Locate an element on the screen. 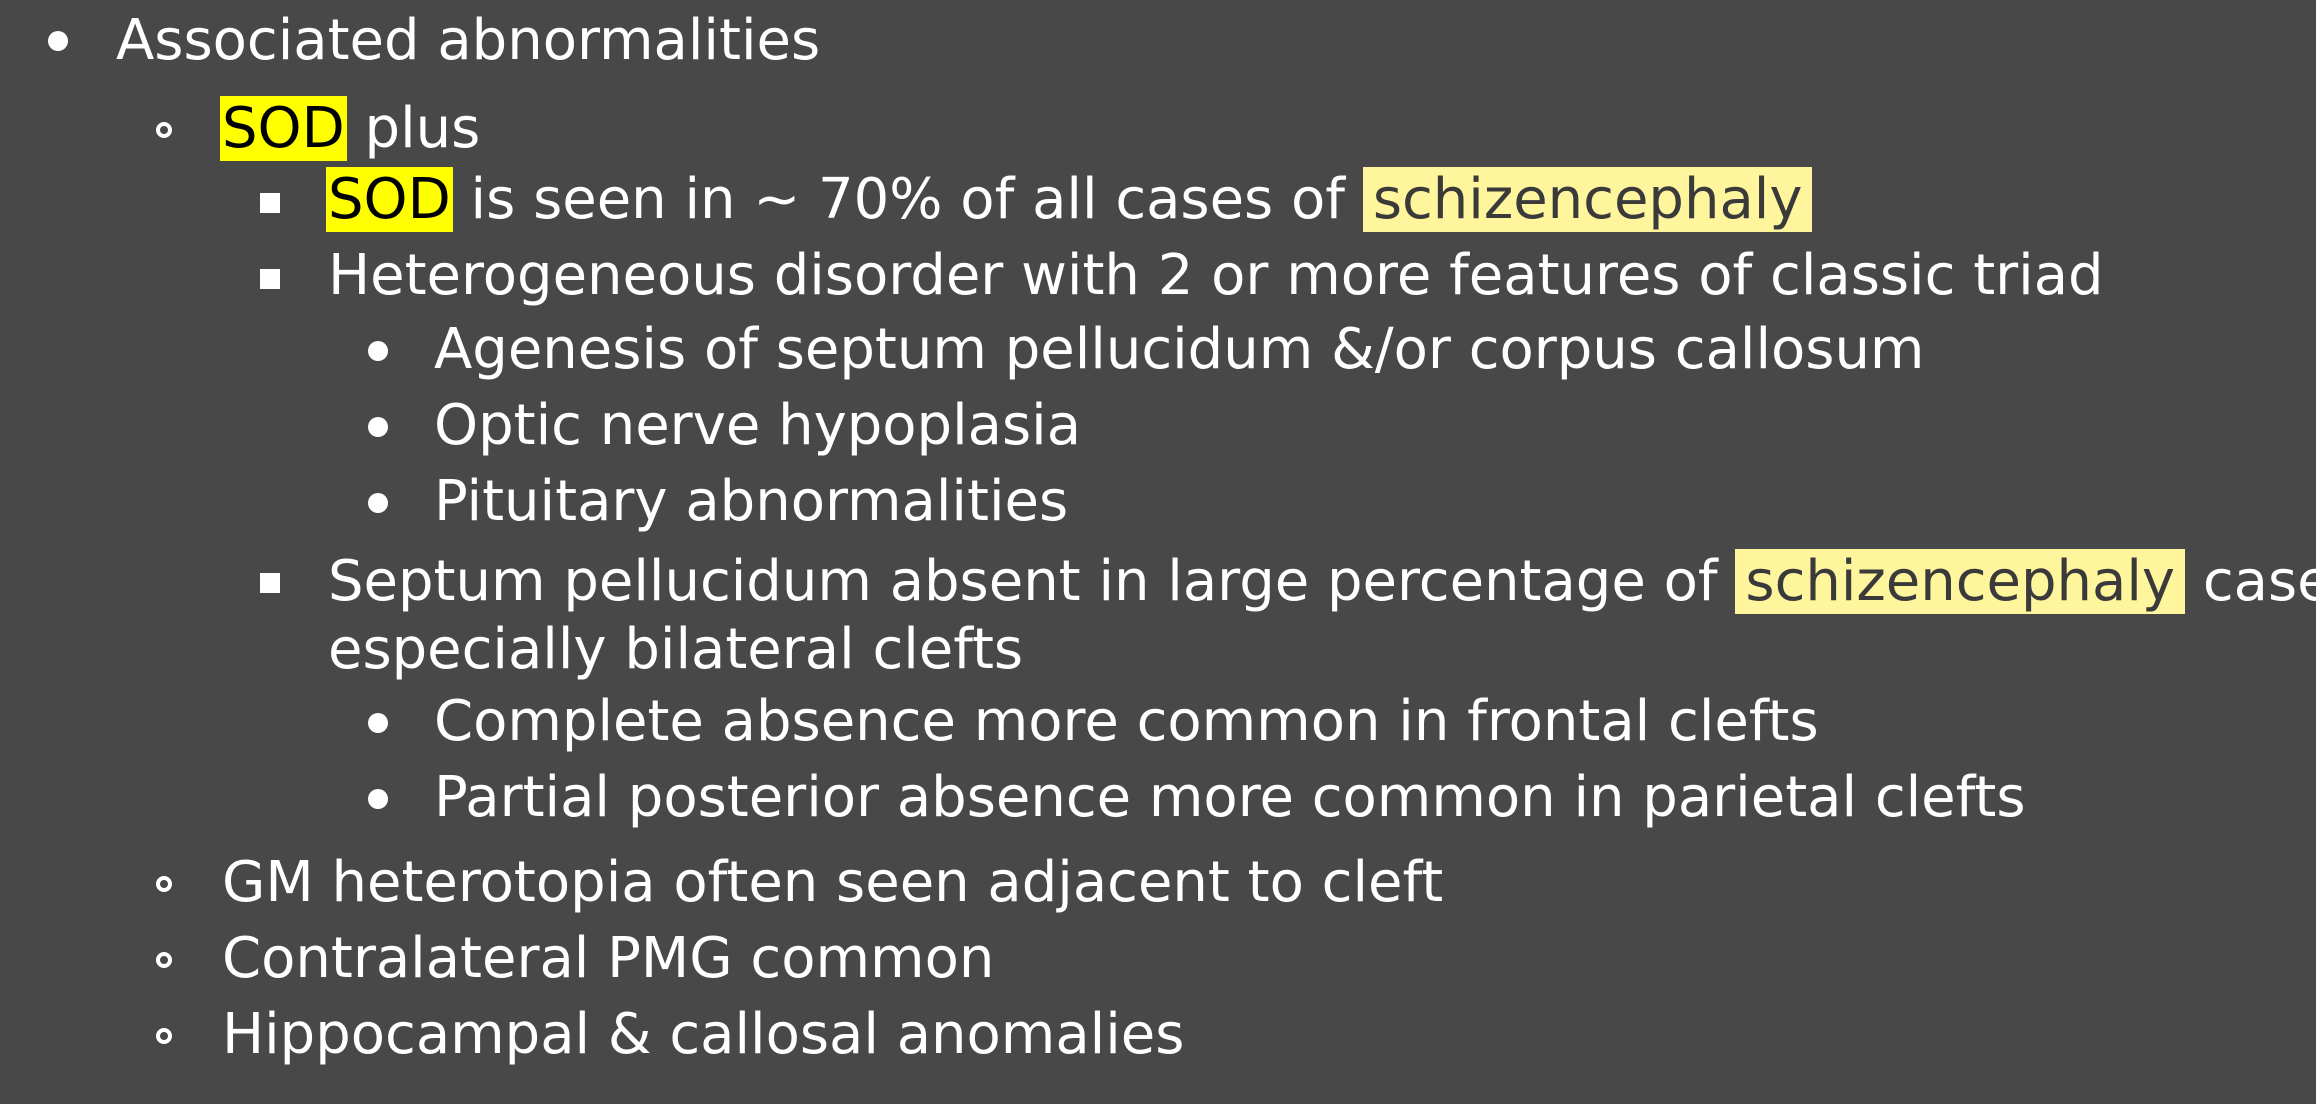  bullet-hippocampal: Hippocampal & callosal anomalies is located at coordinates (703, 1035).